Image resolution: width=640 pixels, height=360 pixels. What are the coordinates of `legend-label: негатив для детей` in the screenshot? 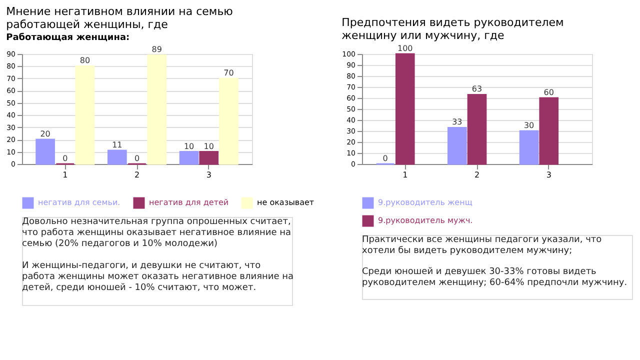 It's located at (189, 202).